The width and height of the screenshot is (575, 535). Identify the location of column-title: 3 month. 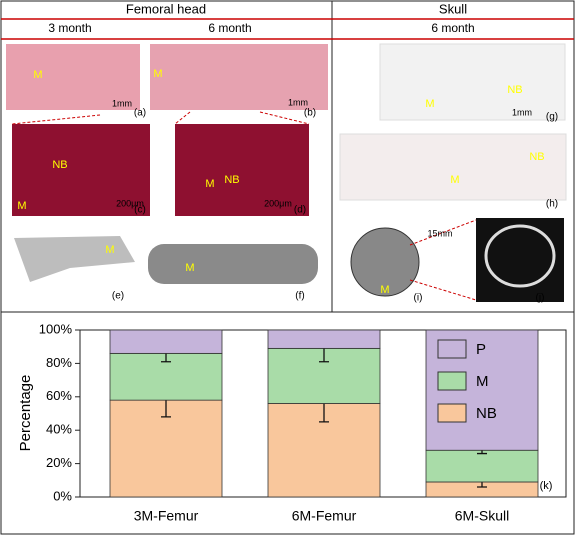
(69, 28).